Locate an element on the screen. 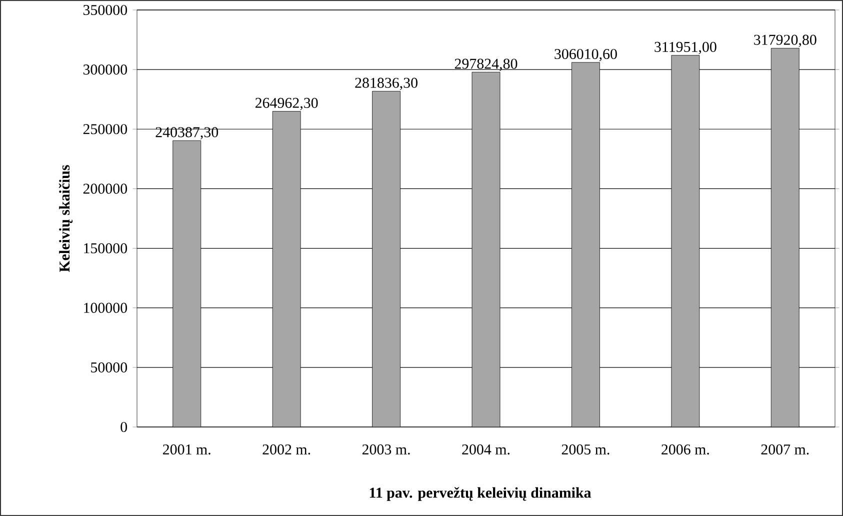 The height and width of the screenshot is (516, 843). y-tick-label: 200000 is located at coordinates (105, 189).